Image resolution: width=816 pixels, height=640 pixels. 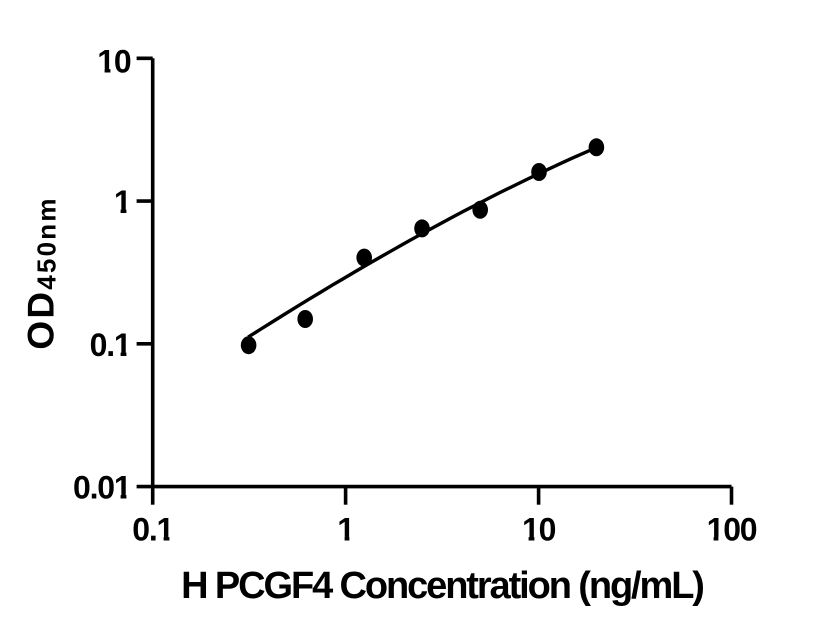 What do you see at coordinates (114, 61) in the screenshot?
I see `svg-text: 10` at bounding box center [114, 61].